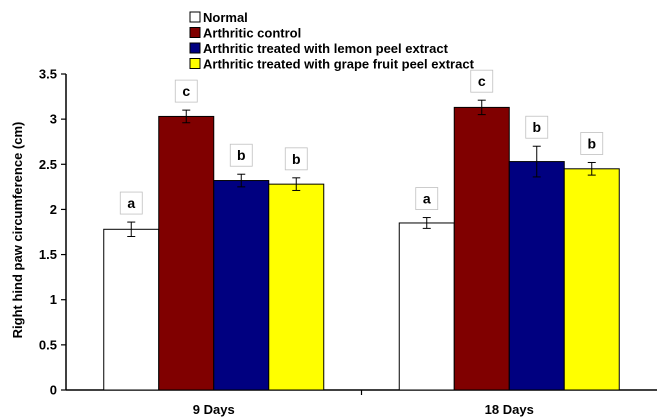 The image size is (657, 419). What do you see at coordinates (48, 74) in the screenshot?
I see `y-tick-label: 3.5` at bounding box center [48, 74].